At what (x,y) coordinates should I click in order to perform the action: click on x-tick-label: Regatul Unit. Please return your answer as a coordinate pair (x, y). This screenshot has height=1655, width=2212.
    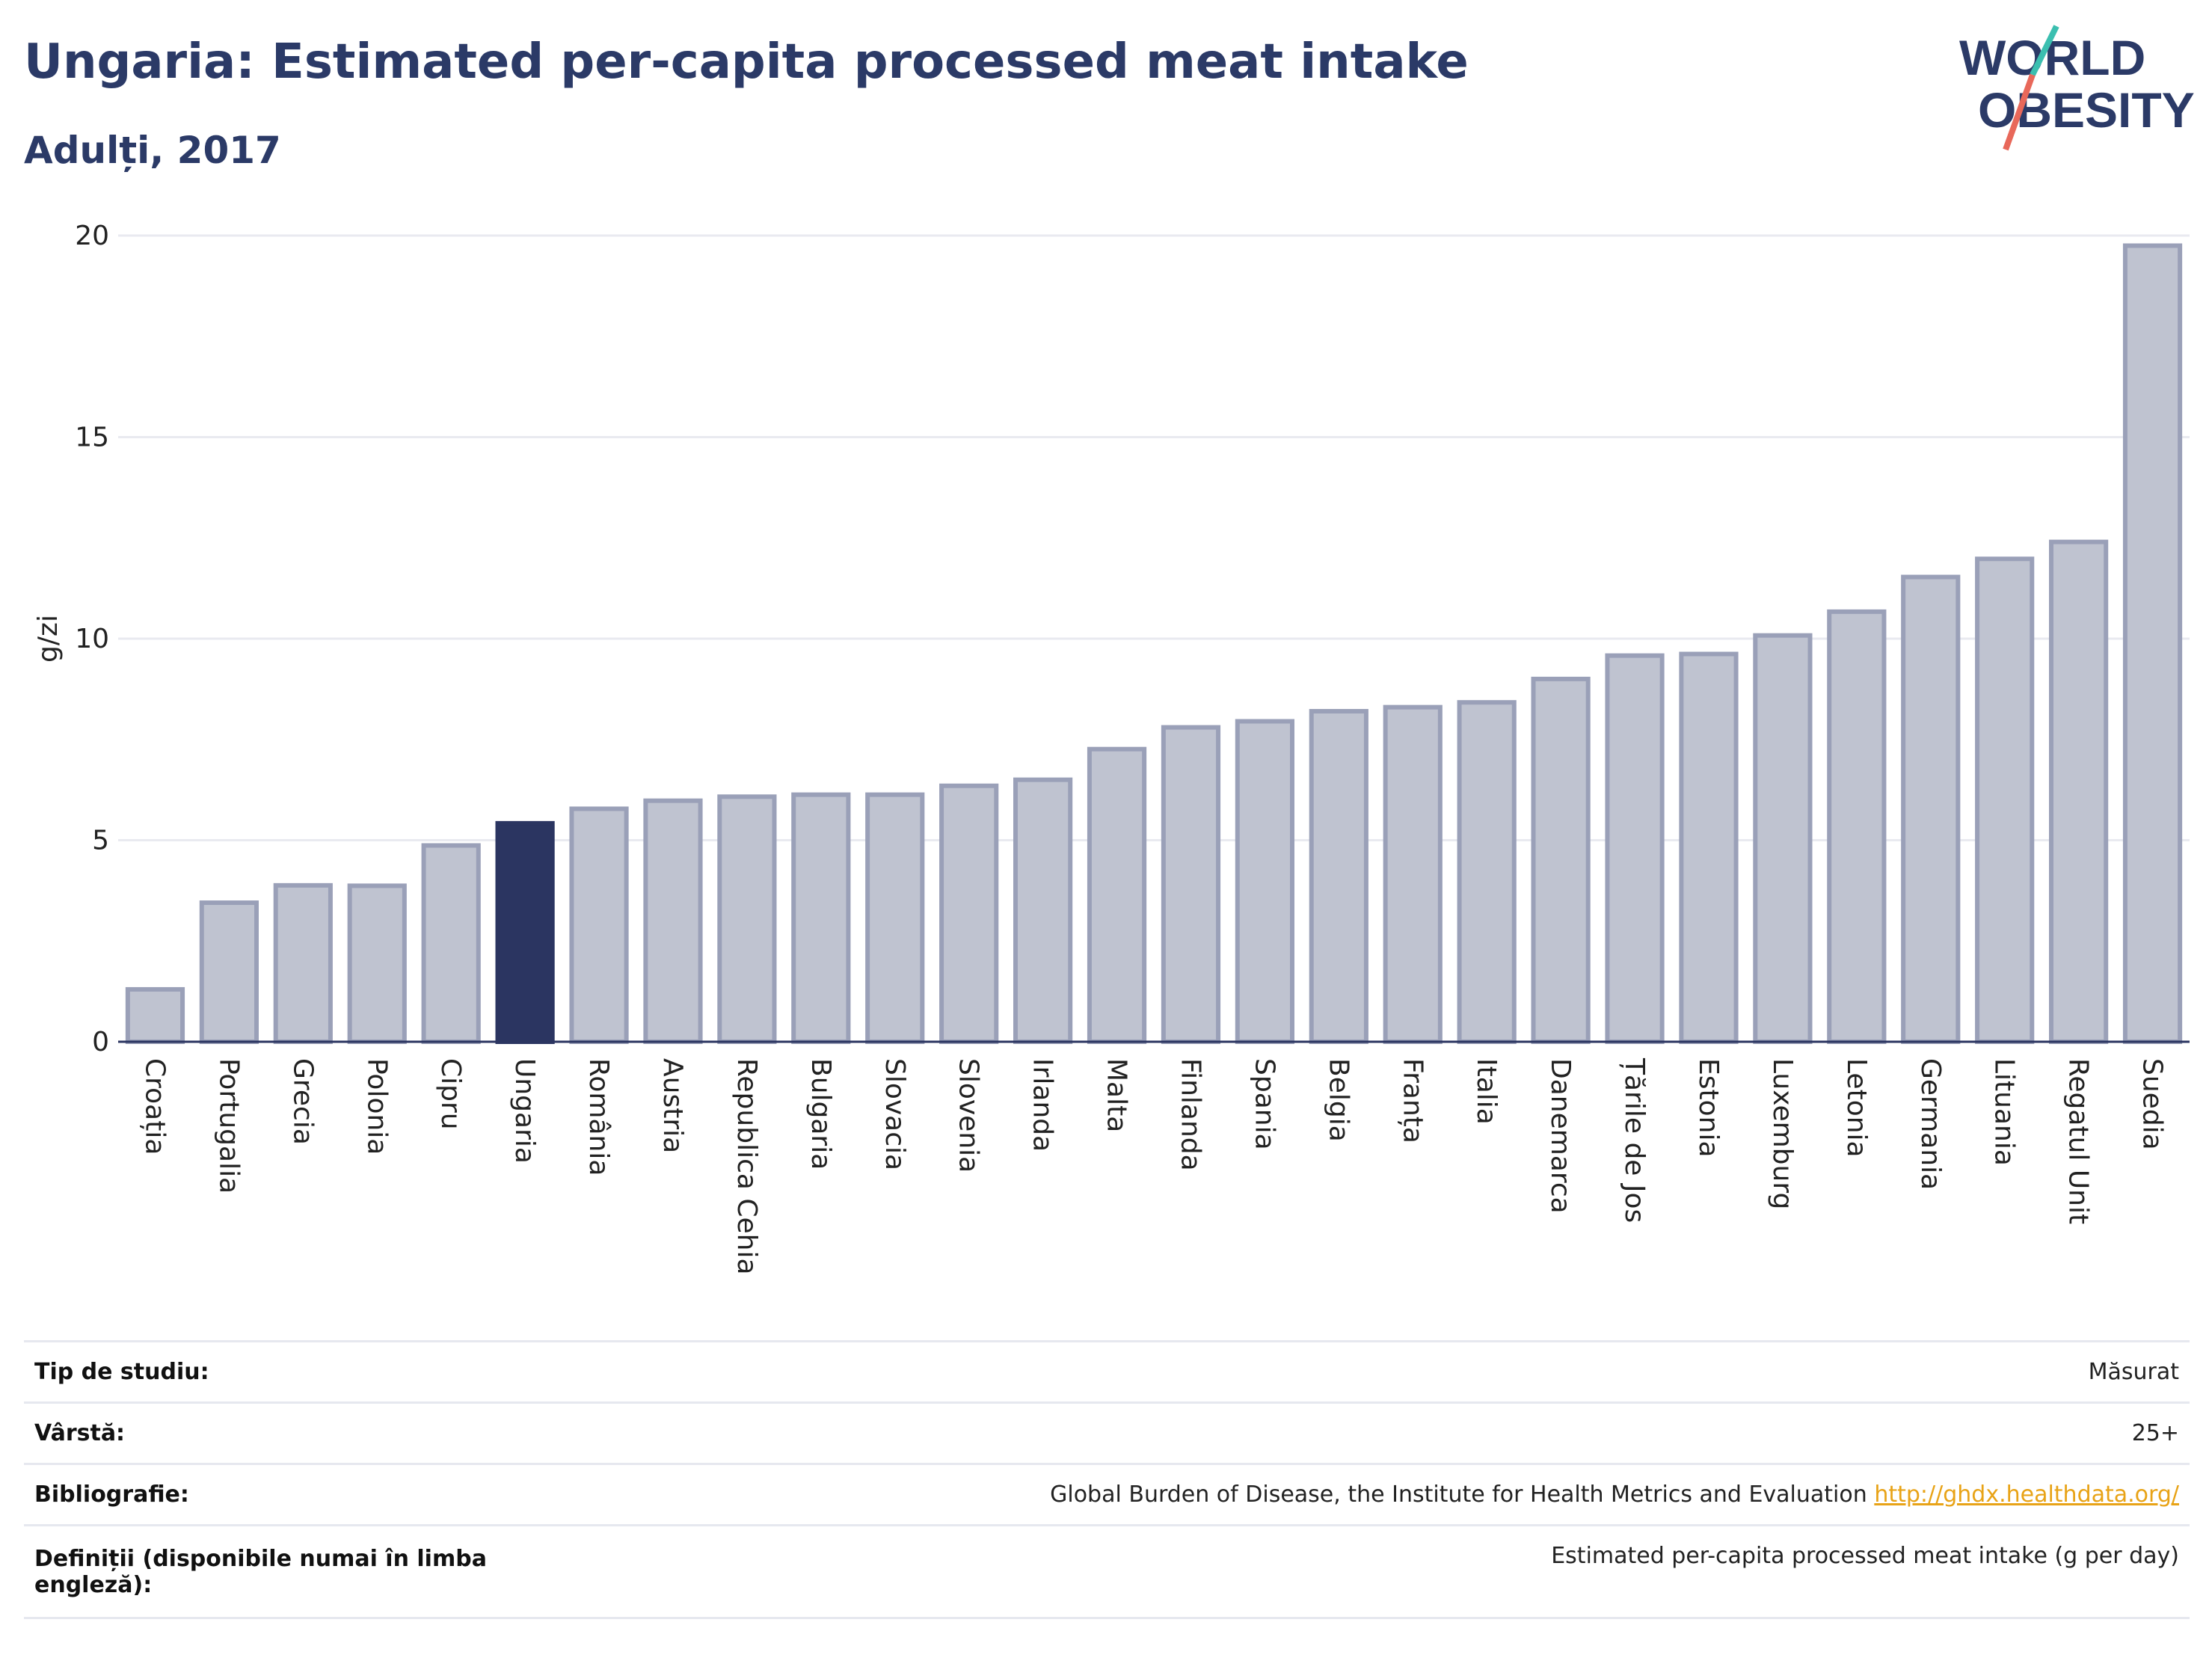
    Looking at the image, I should click on (2078, 1141).